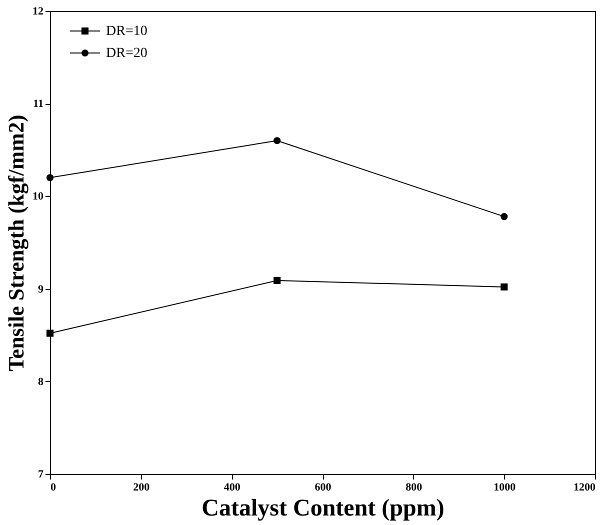  I want to click on x-tick-label: 400, so click(232, 488).